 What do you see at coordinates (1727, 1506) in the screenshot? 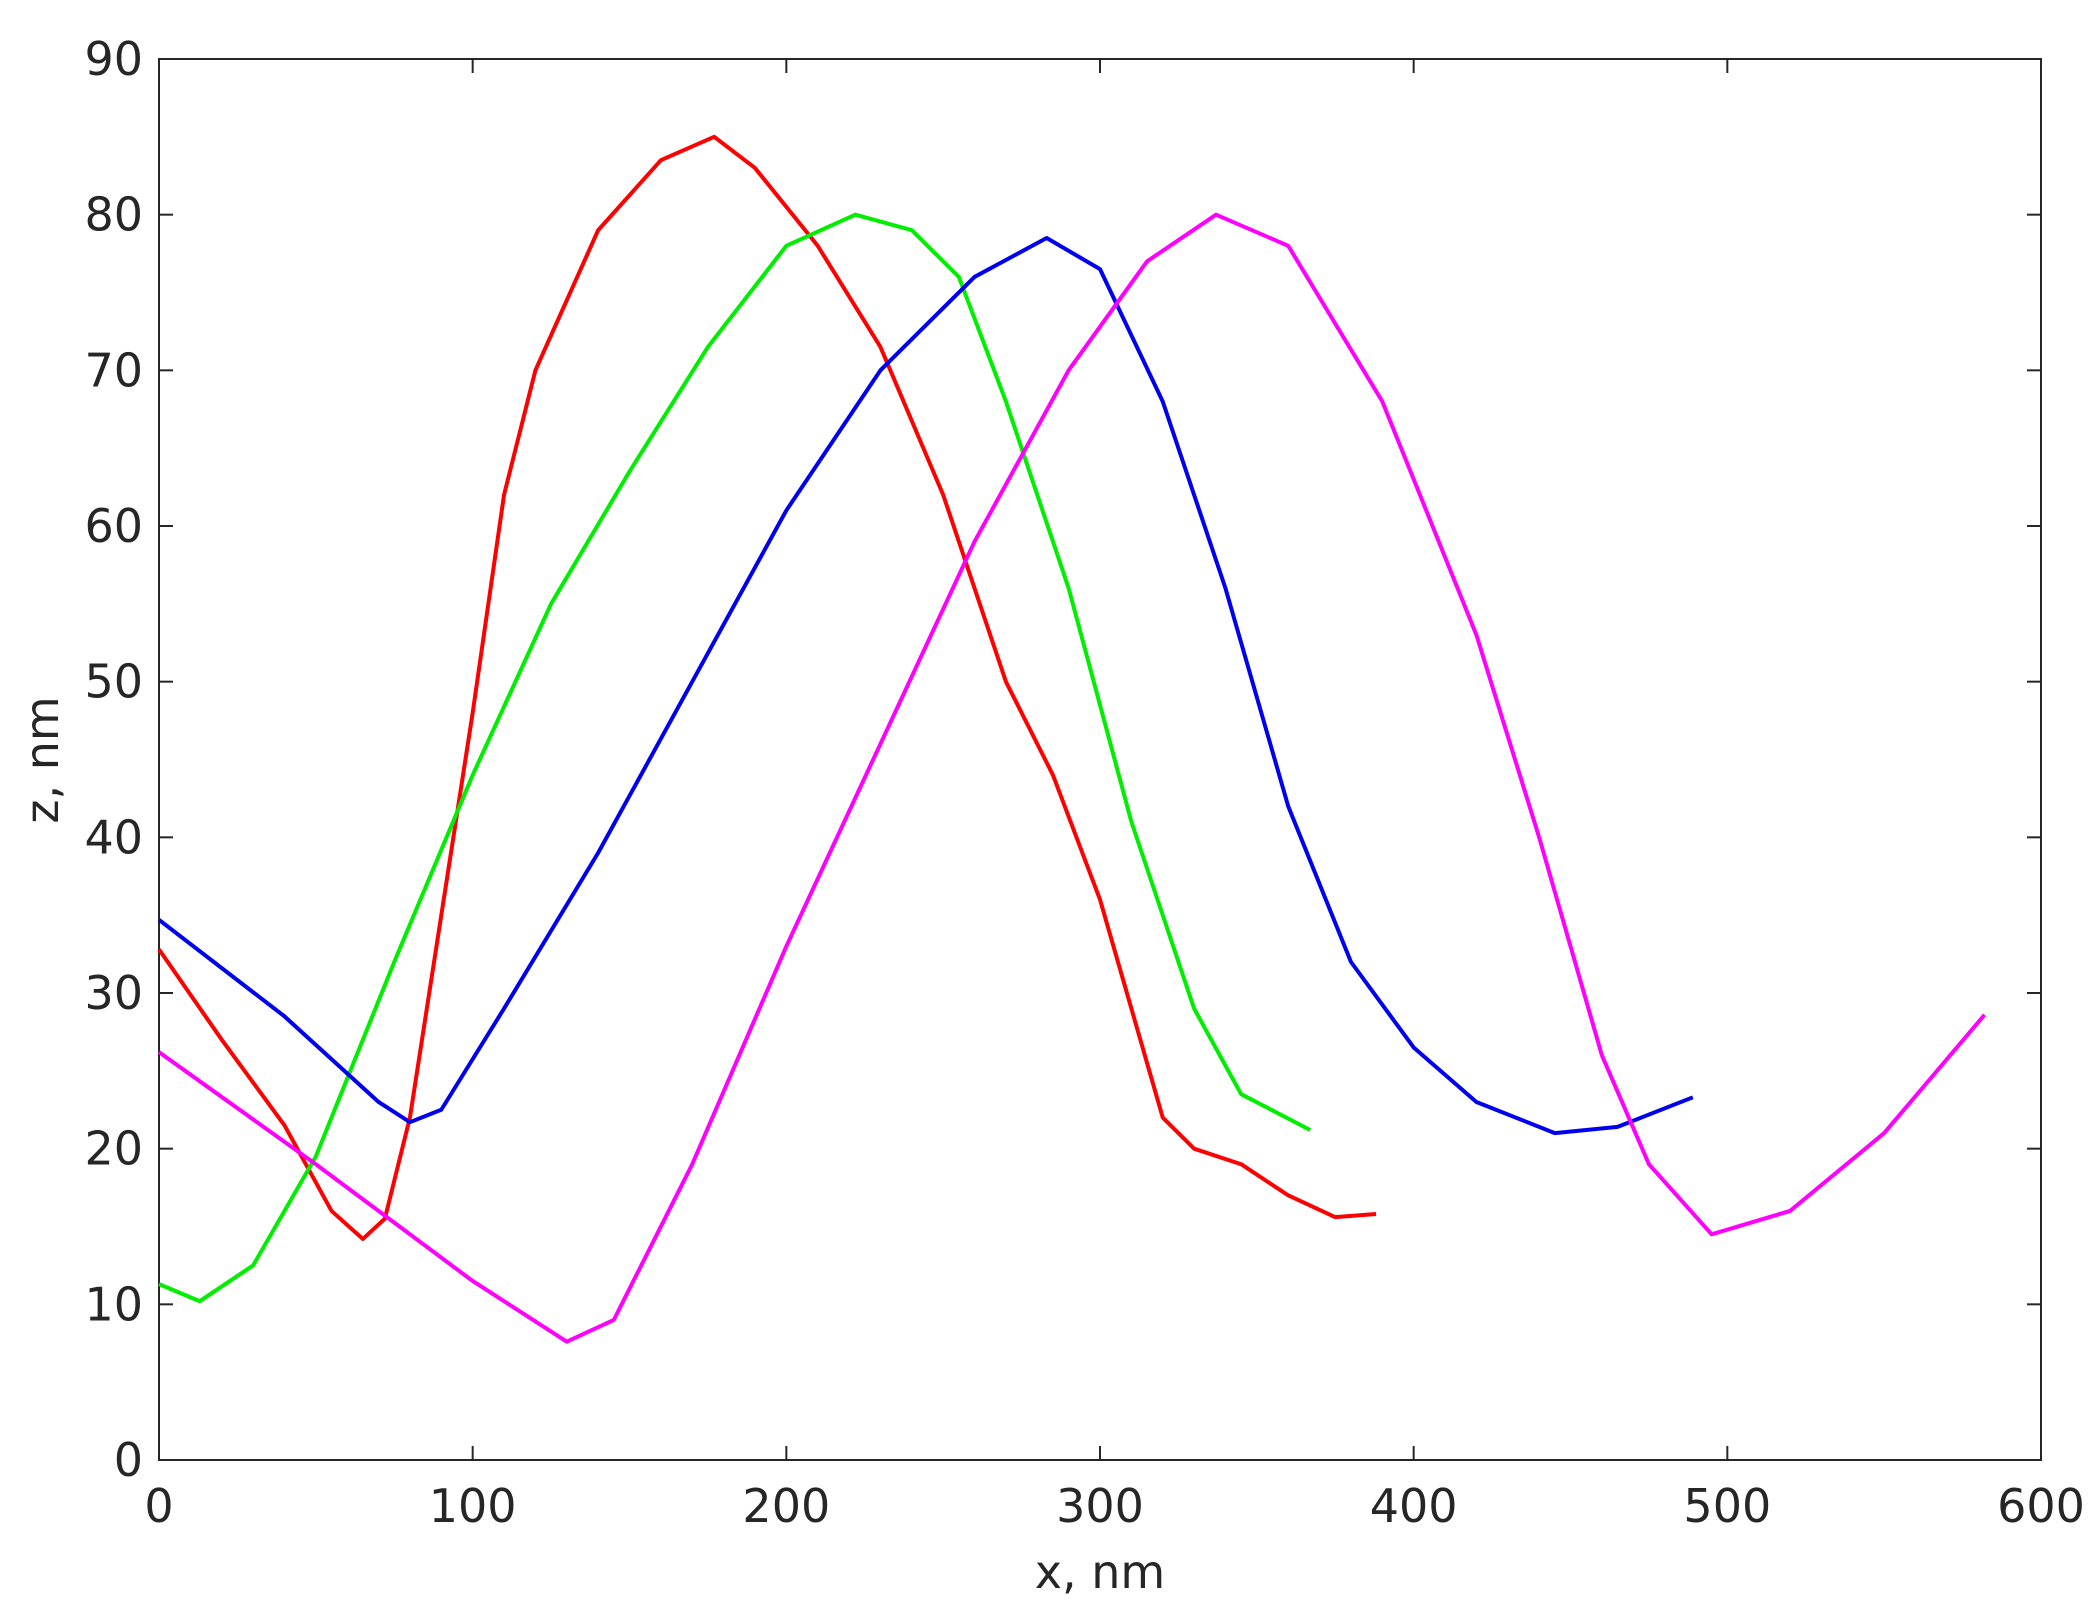
I see `x-tick-label: 500` at bounding box center [1727, 1506].